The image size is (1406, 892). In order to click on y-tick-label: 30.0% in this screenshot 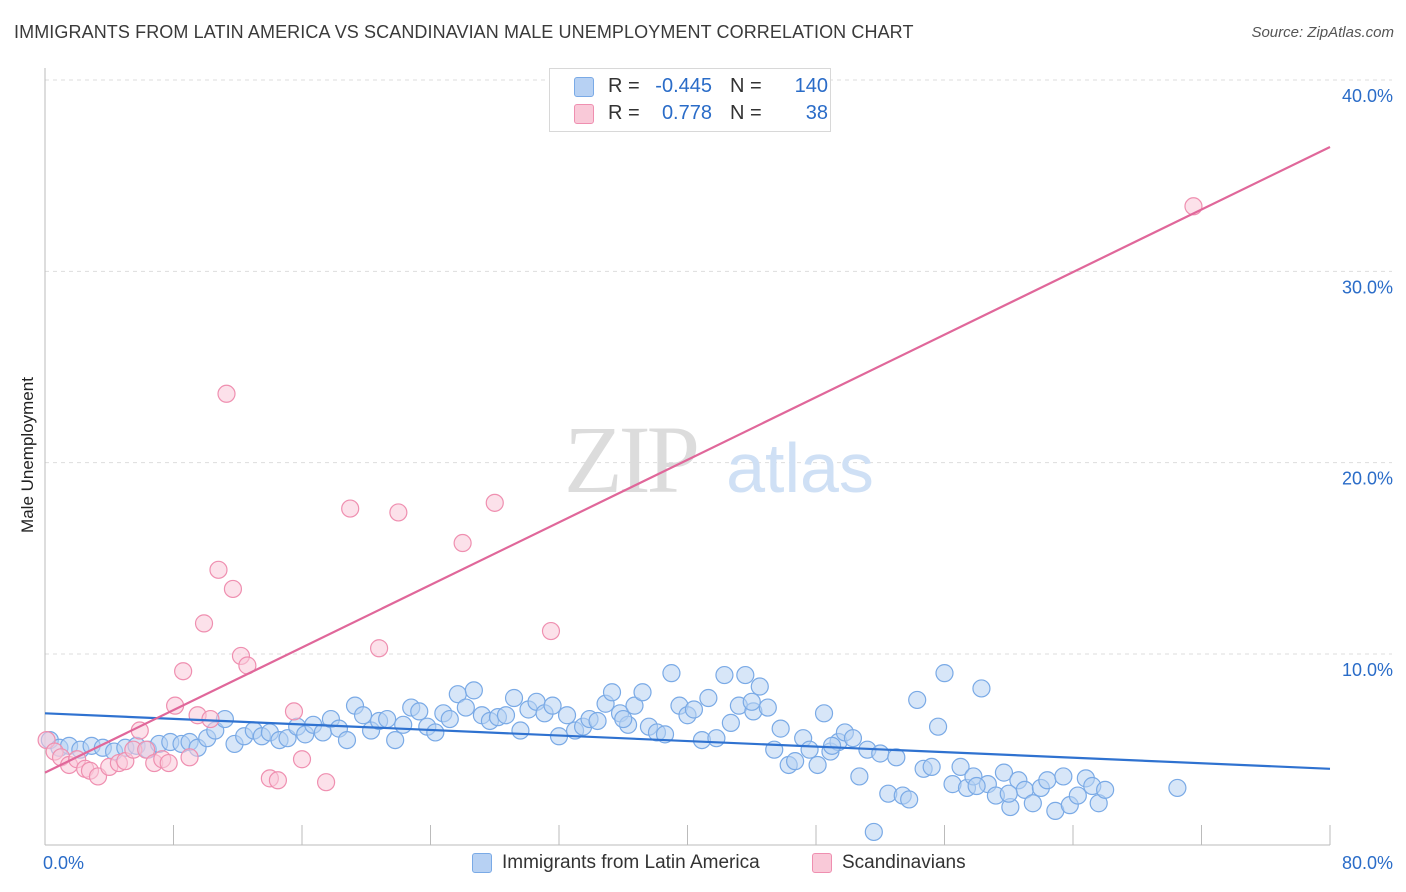, I will do `click(1367, 287)`.